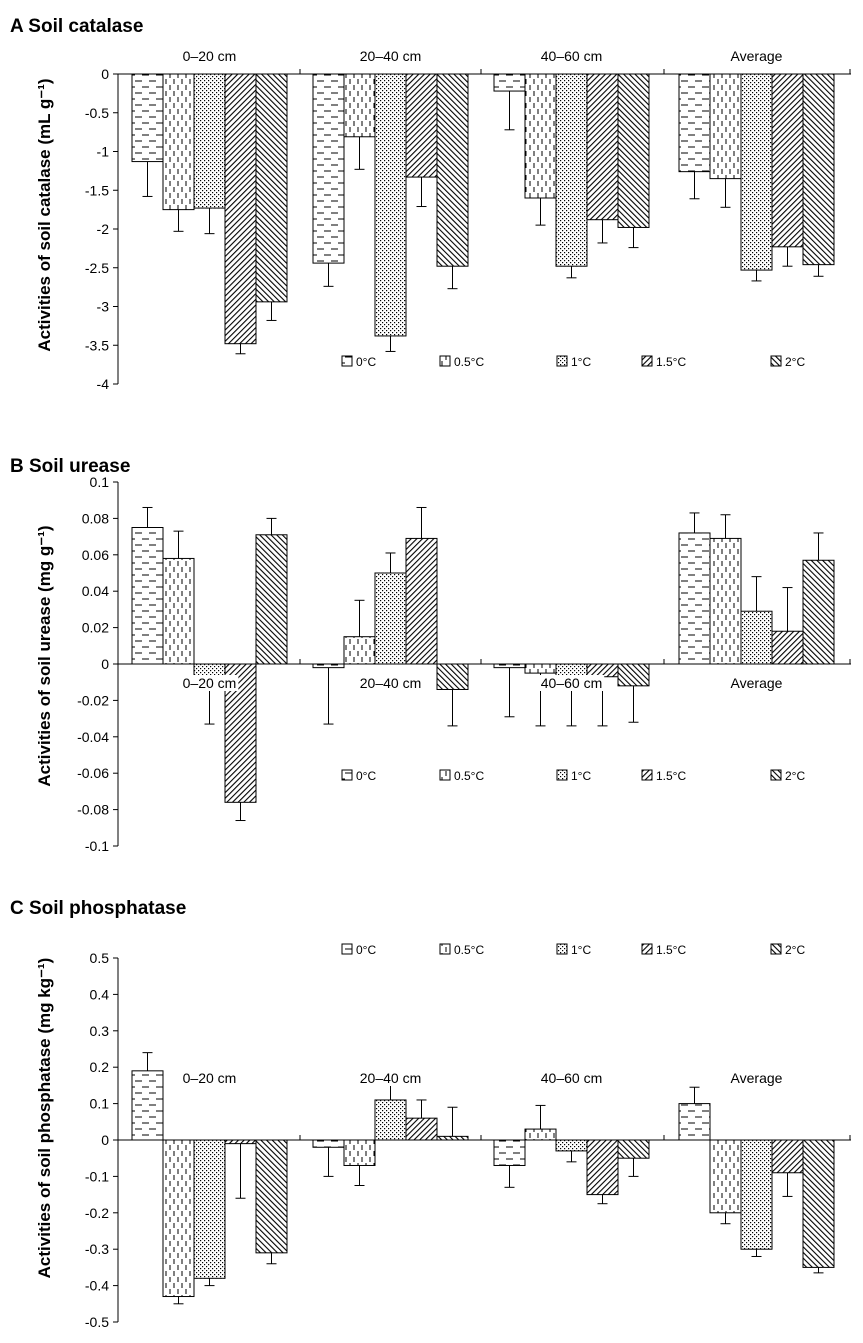 The image size is (863, 1343). Describe the element at coordinates (100, 1031) in the screenshot. I see `y-tick-label: 0.3` at that location.